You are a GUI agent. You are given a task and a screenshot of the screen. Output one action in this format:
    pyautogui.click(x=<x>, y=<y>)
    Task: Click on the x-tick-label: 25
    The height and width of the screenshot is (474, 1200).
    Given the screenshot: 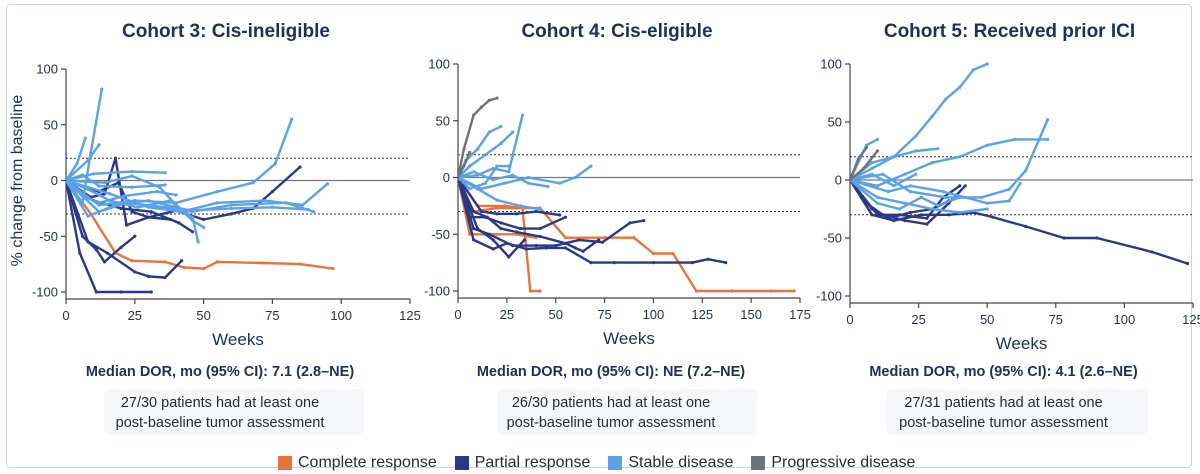 What is the action you would take?
    pyautogui.click(x=135, y=315)
    